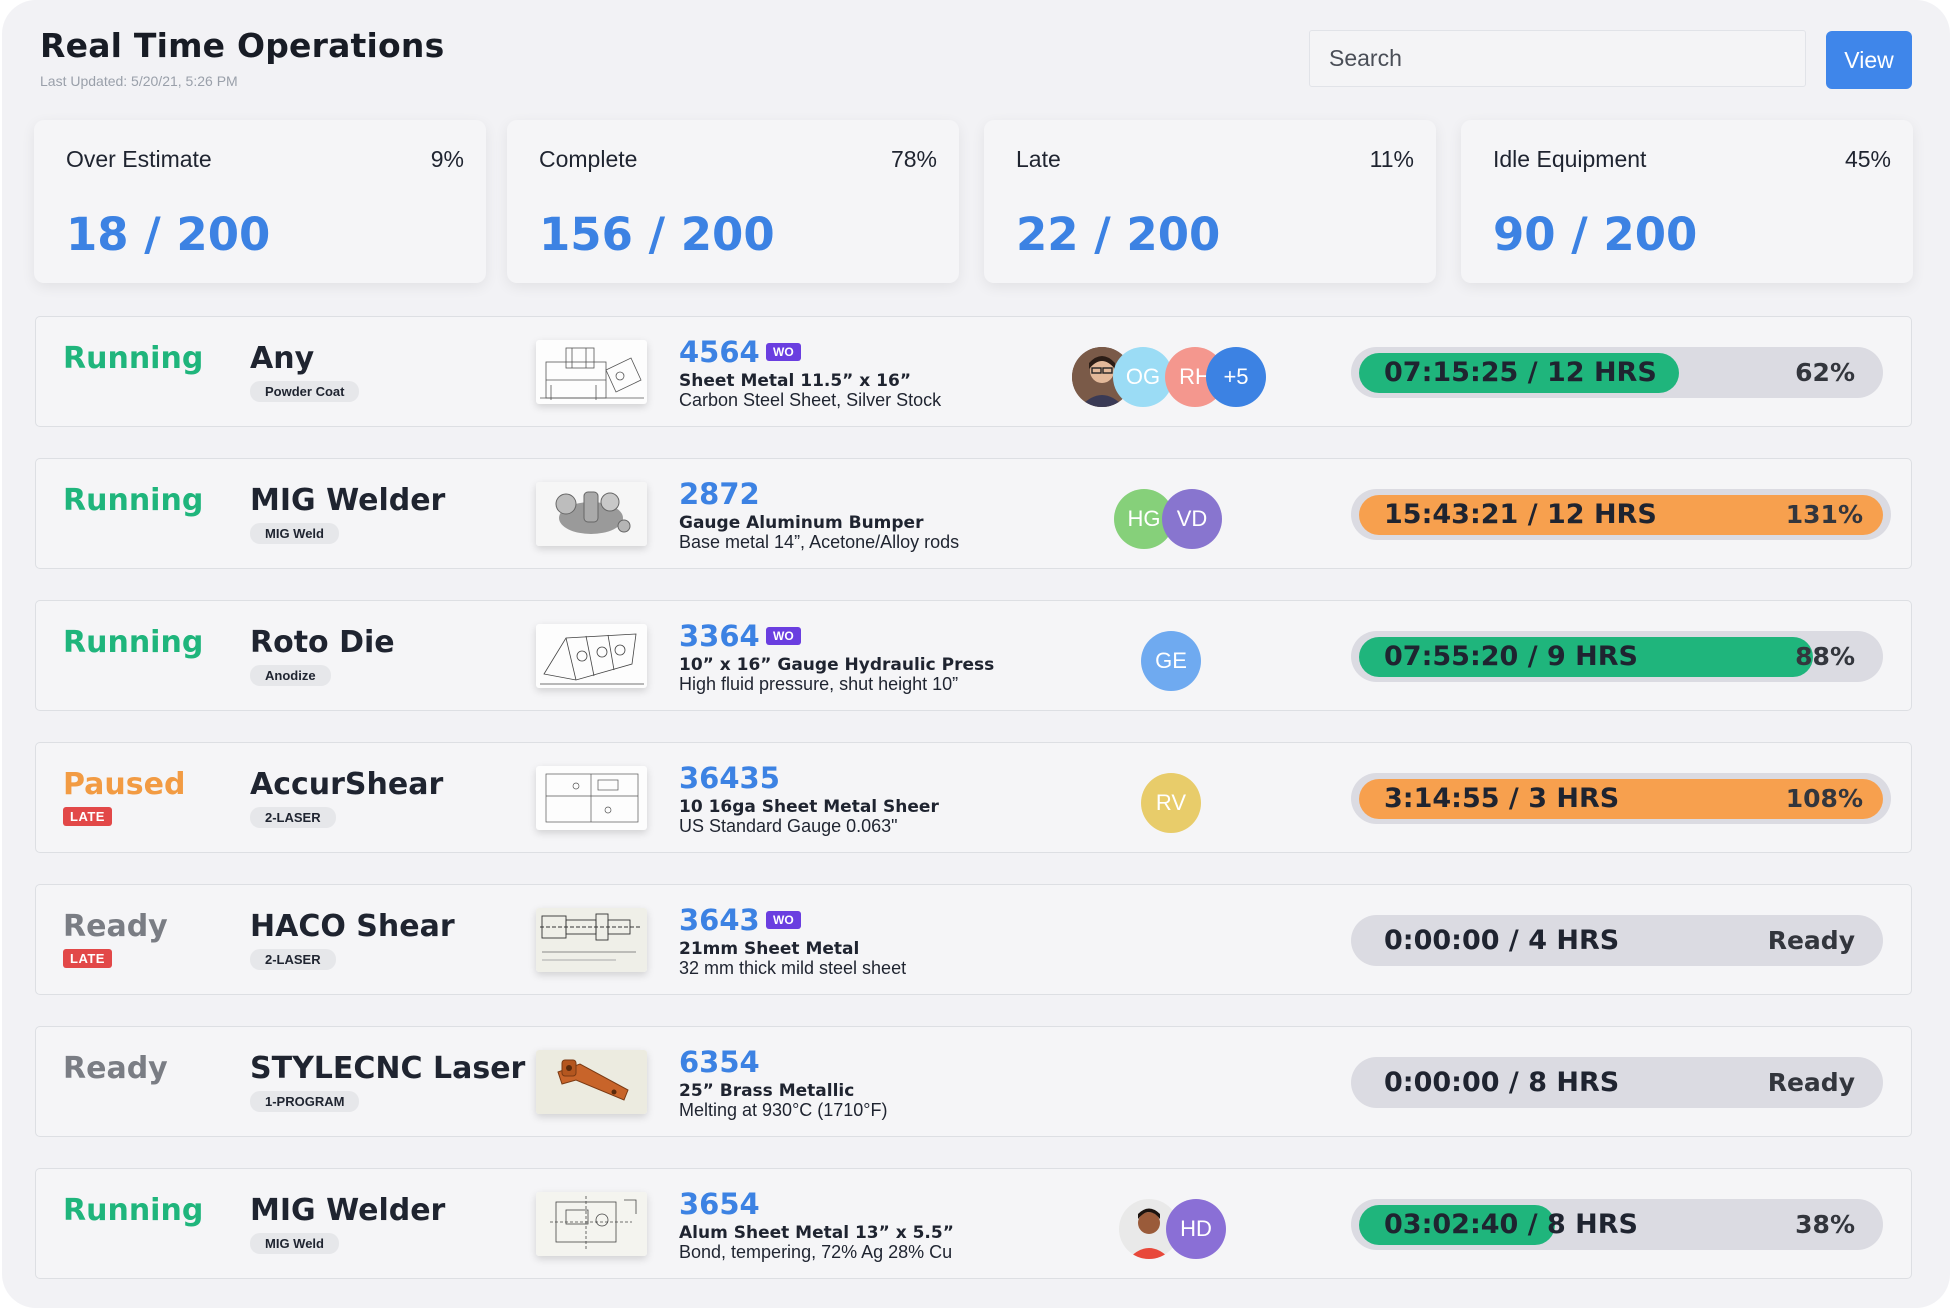 The height and width of the screenshot is (1310, 1953). What do you see at coordinates (719, 494) in the screenshot?
I see `work-order-number: 2872` at bounding box center [719, 494].